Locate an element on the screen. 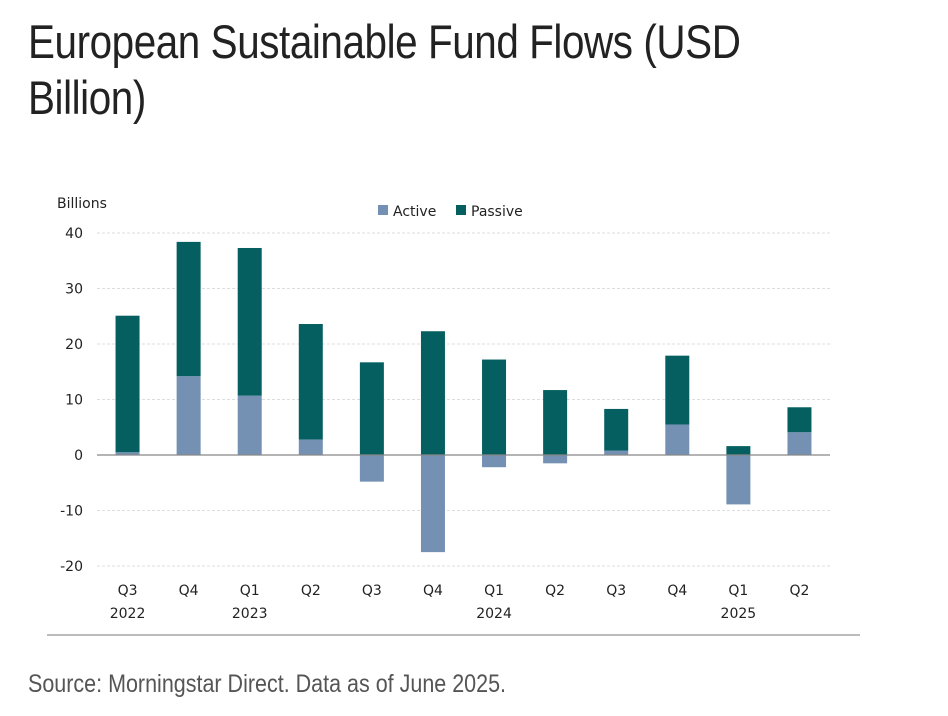 The width and height of the screenshot is (948, 716). y-tick-label: -10 is located at coordinates (71, 512).